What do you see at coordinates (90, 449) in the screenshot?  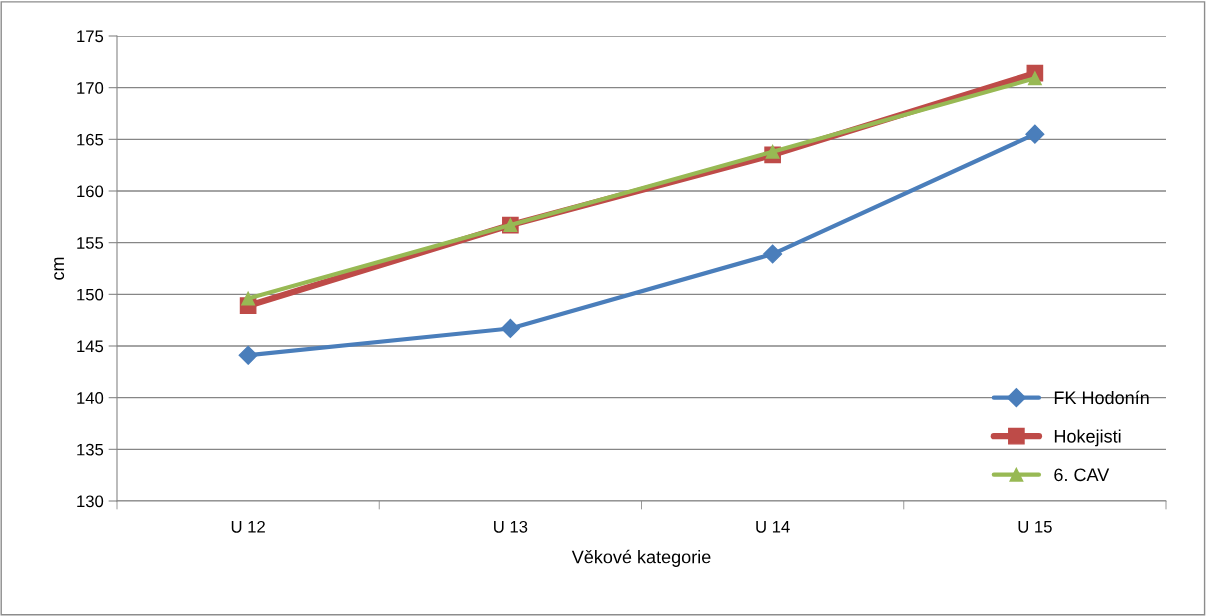 I see `y-tick-label: 135` at bounding box center [90, 449].